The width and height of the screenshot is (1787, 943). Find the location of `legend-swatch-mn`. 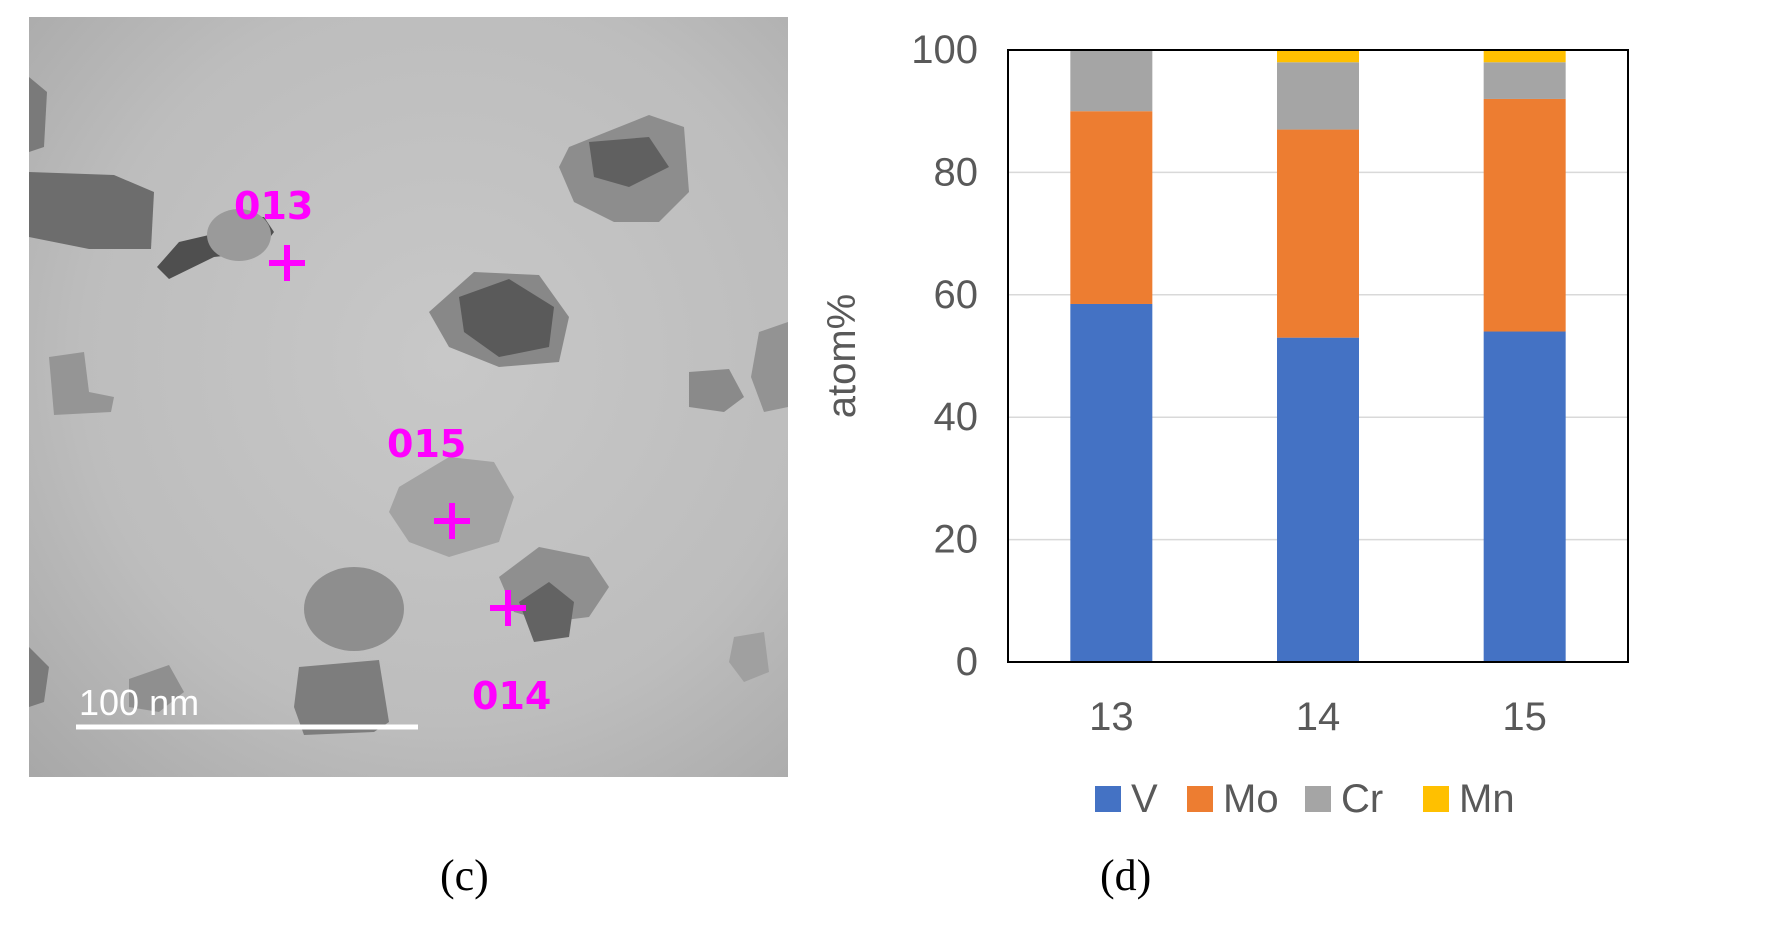

legend-swatch-mn is located at coordinates (1436, 799).